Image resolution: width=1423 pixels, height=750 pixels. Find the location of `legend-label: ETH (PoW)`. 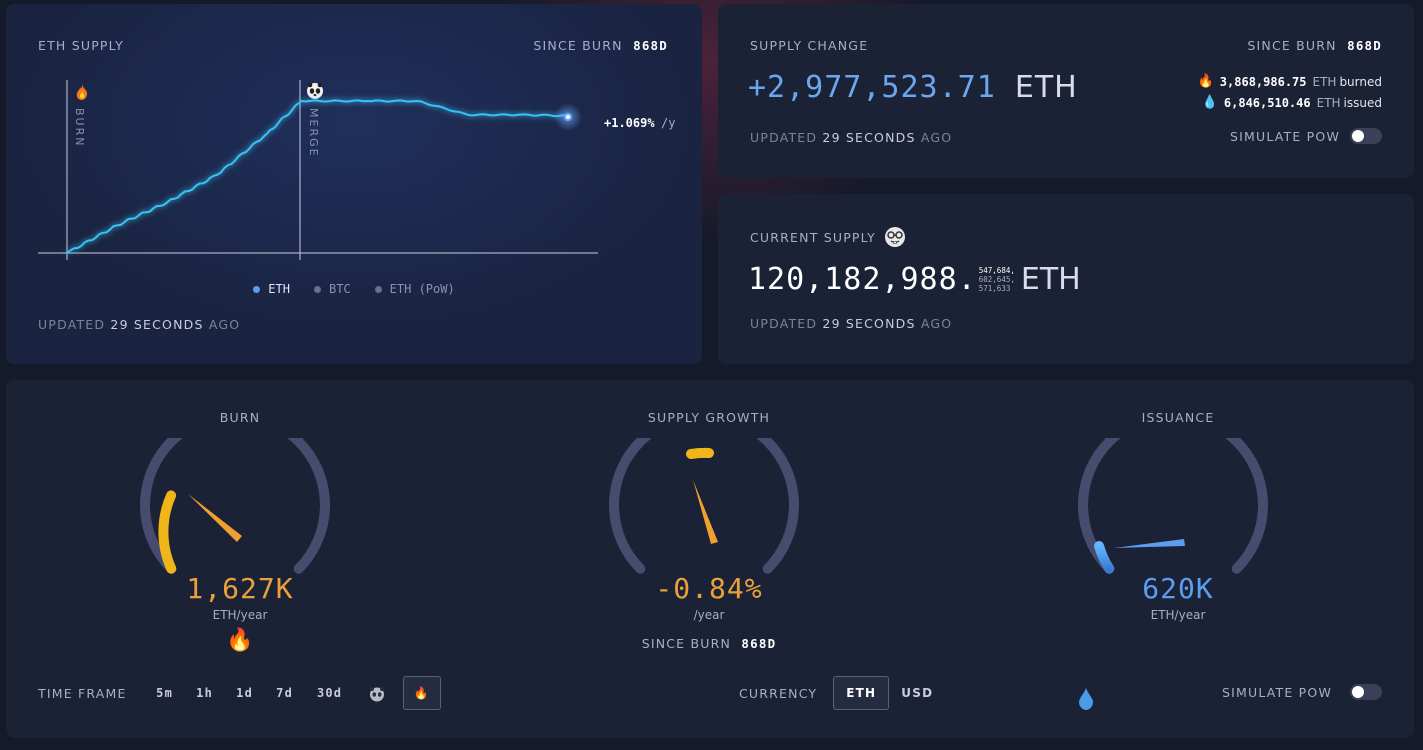

legend-label: ETH (PoW) is located at coordinates (422, 289).